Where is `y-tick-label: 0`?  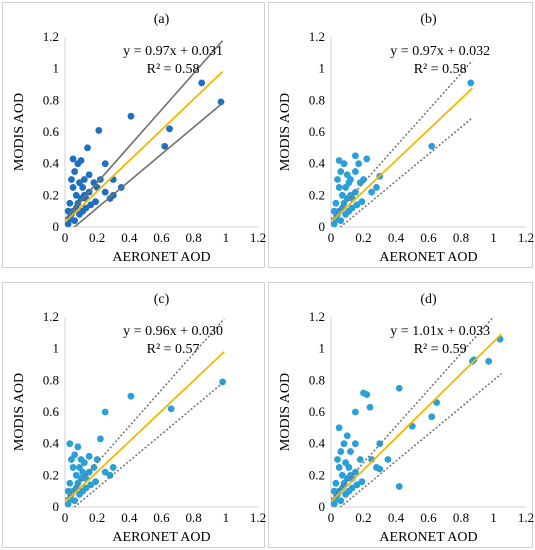
y-tick-label: 0 is located at coordinates (322, 506).